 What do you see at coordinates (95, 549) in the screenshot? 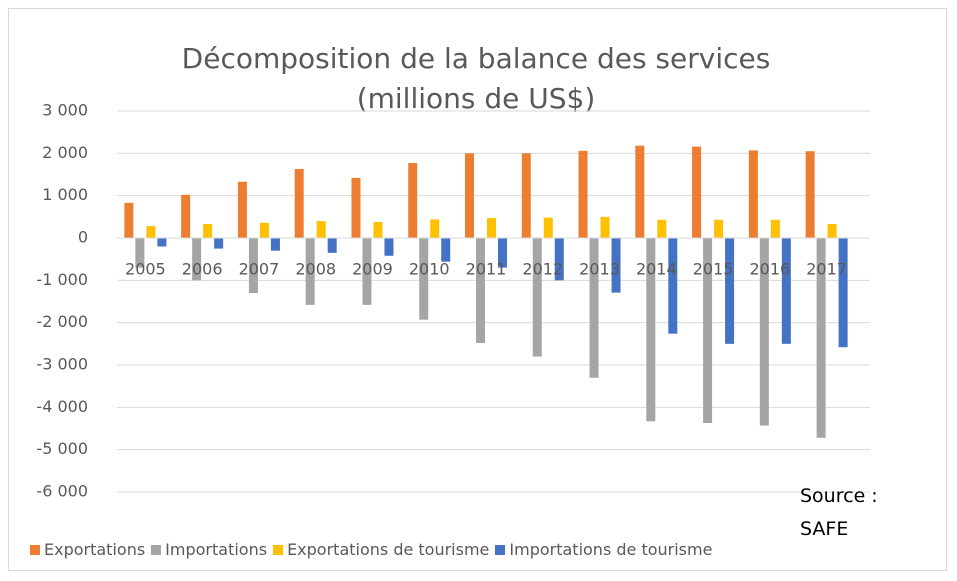
I see `legend-label: Exportations` at bounding box center [95, 549].